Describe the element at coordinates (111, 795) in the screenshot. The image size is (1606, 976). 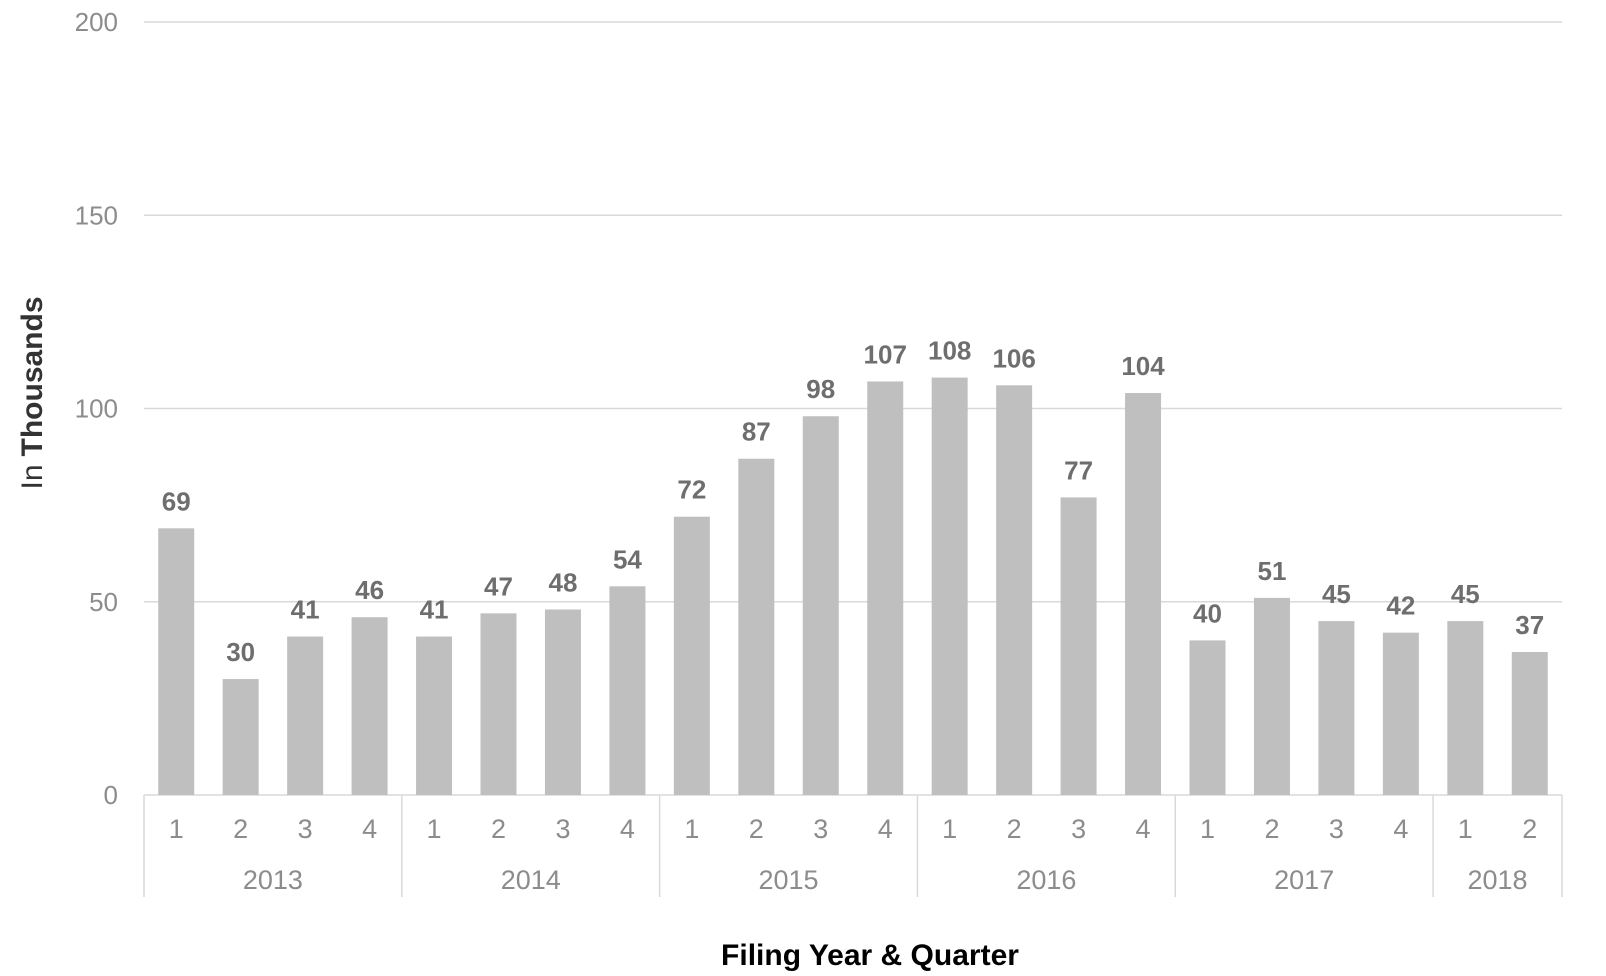
I see `y-tick-label: 0` at that location.